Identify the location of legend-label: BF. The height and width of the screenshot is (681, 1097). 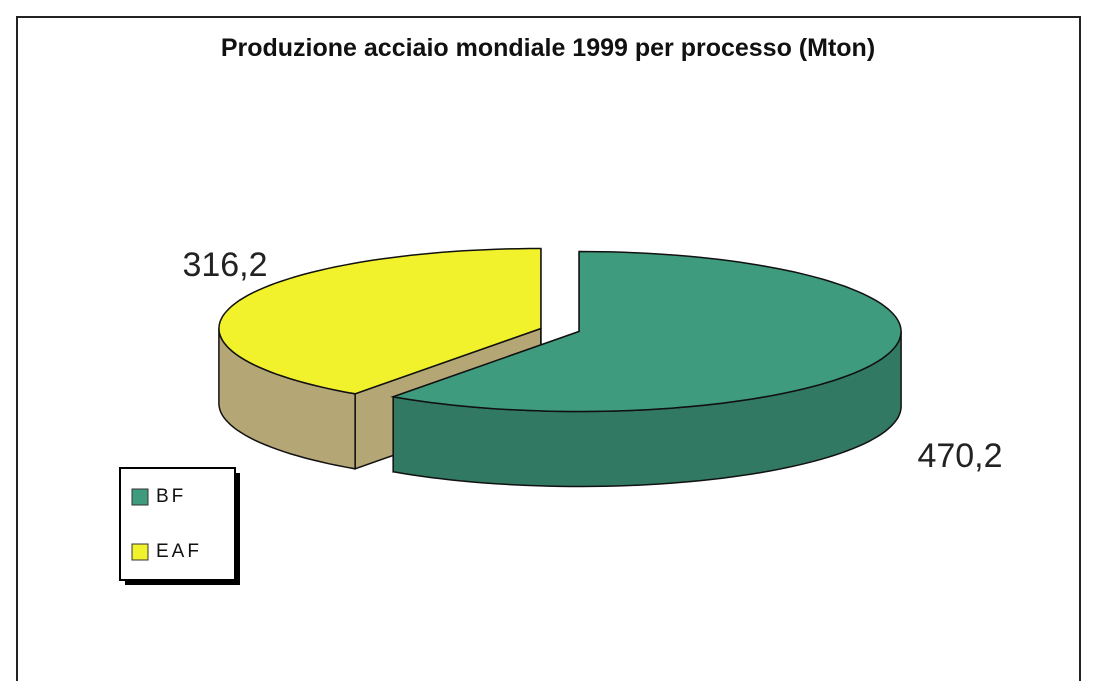
(171, 496).